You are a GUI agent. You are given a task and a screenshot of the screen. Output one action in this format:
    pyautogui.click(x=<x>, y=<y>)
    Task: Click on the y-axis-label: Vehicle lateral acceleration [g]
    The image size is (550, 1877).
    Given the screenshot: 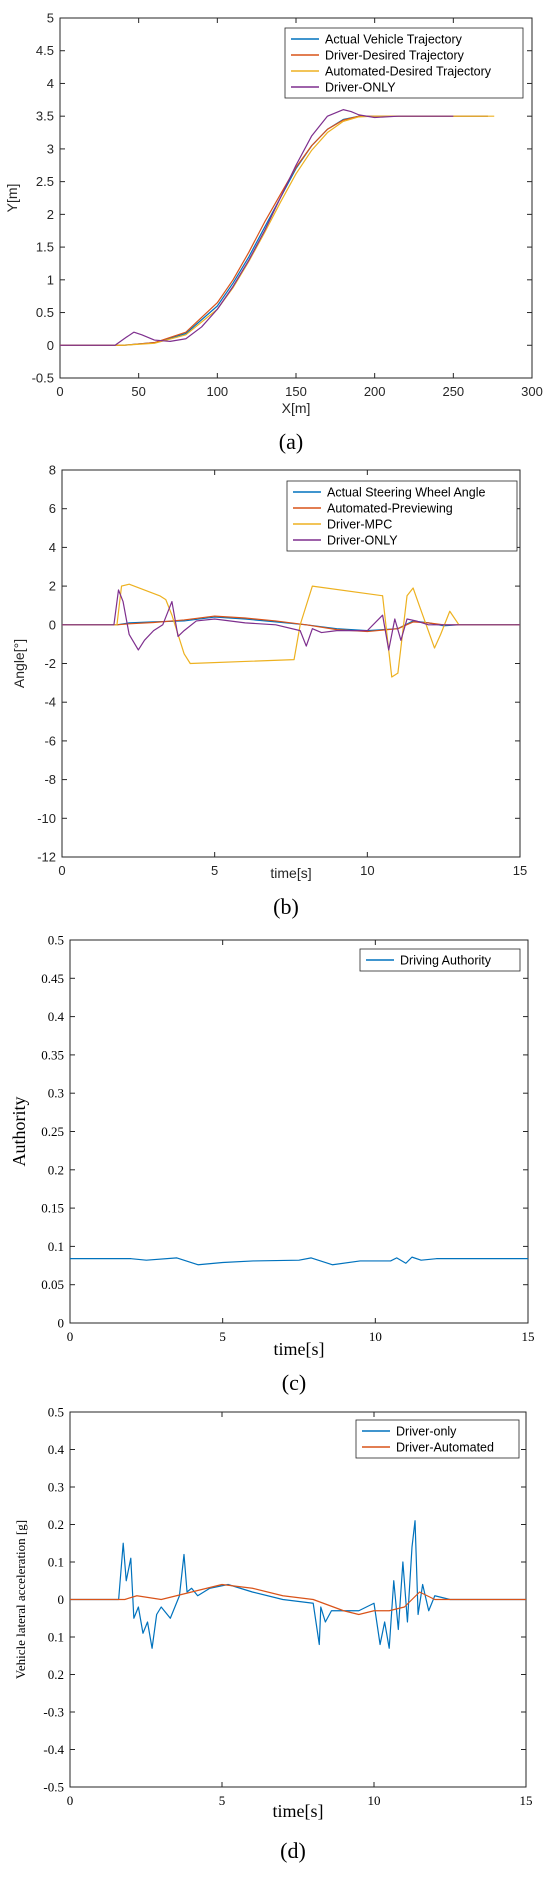 What is the action you would take?
    pyautogui.click(x=20, y=1599)
    